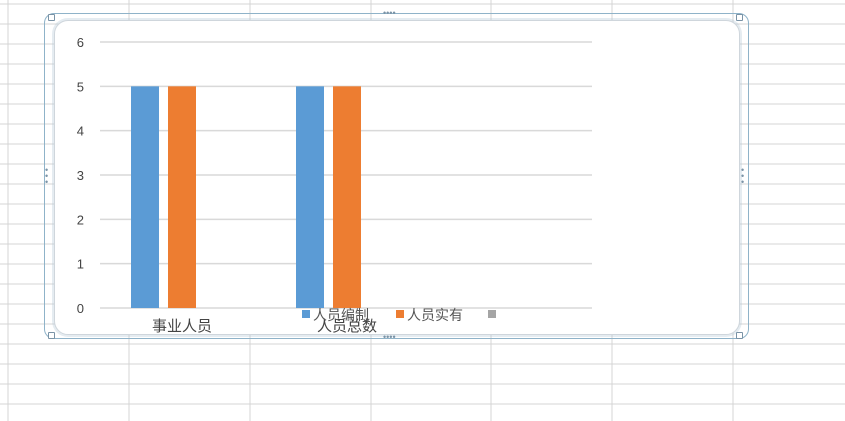  I want to click on resize-handle-bottom-right, so click(739, 335).